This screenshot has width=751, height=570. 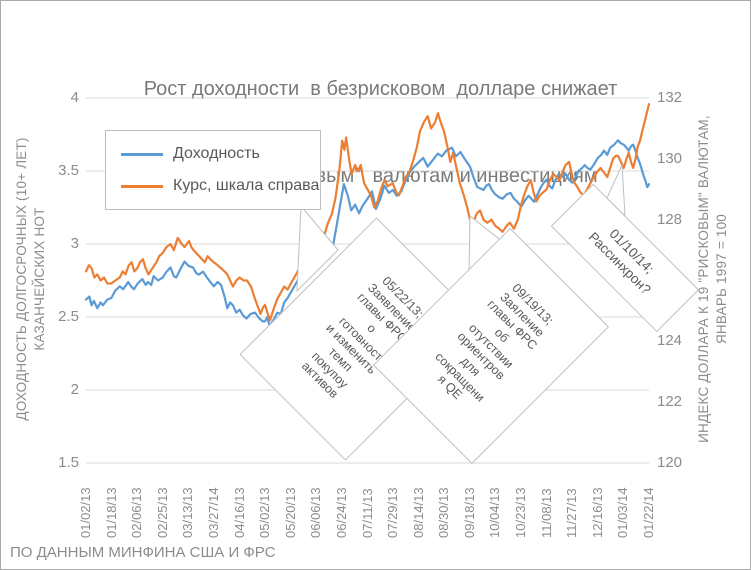 I want to click on x-axis-tick-label: 10/04/13, so click(x=495, y=512).